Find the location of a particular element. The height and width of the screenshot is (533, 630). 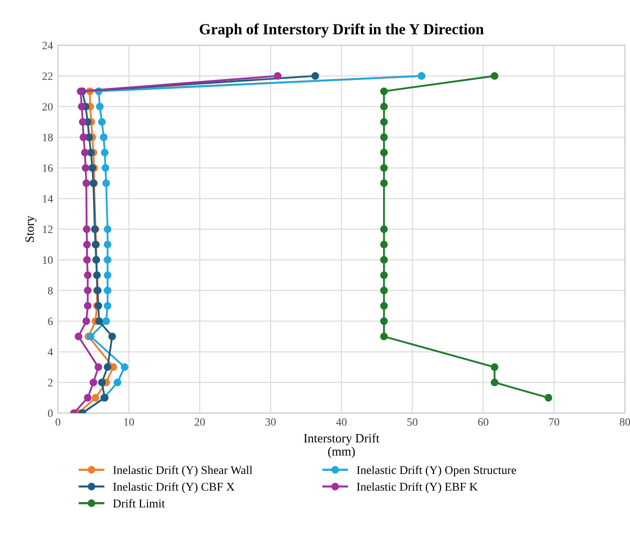

x-tick-label: 0 is located at coordinates (58, 422).